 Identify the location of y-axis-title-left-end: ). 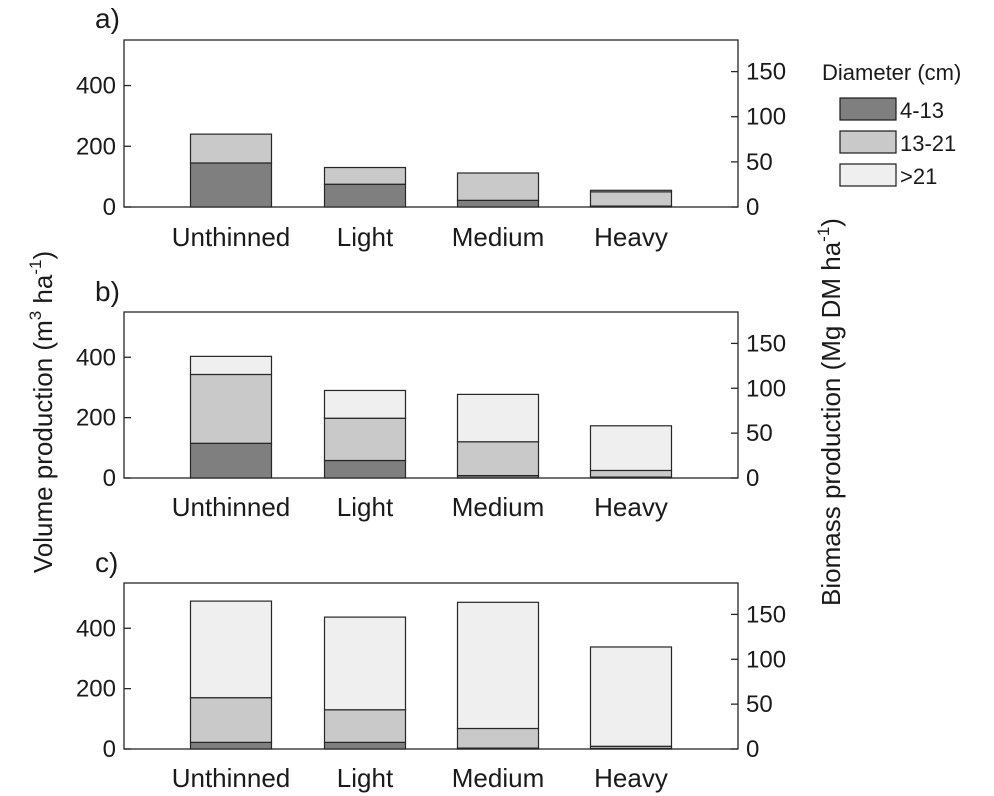
(43, 255).